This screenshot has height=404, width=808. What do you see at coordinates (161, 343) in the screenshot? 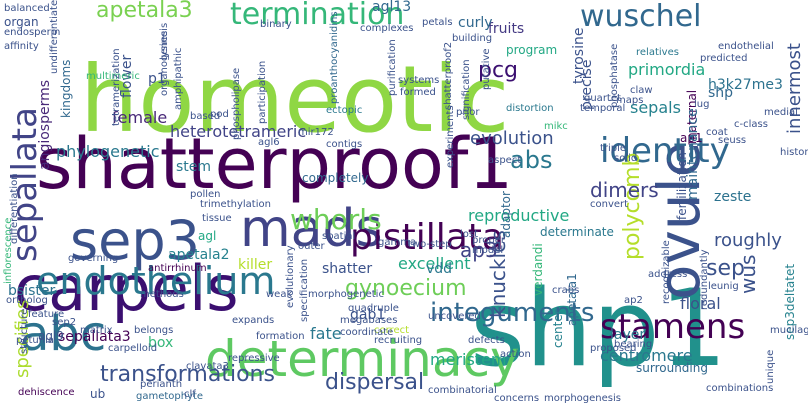
I see `word: box` at bounding box center [161, 343].